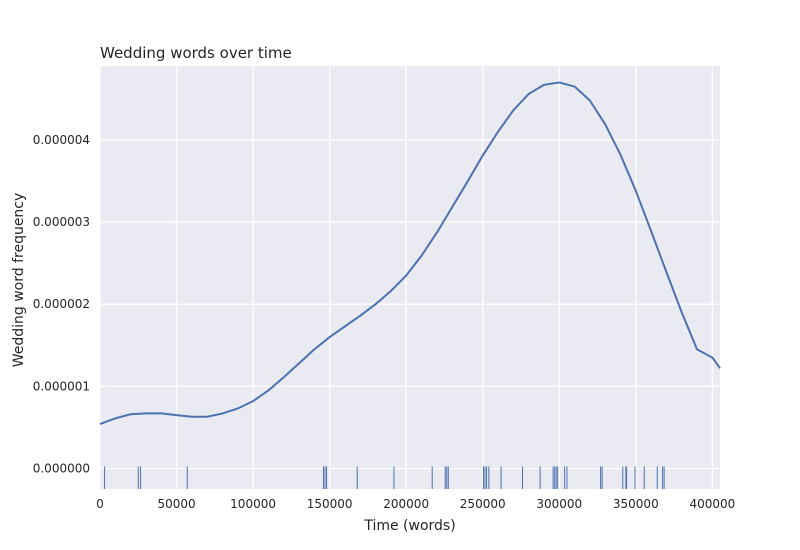 Image resolution: width=800 pixels, height=550 pixels. I want to click on rug-marks, so click(384, 477).